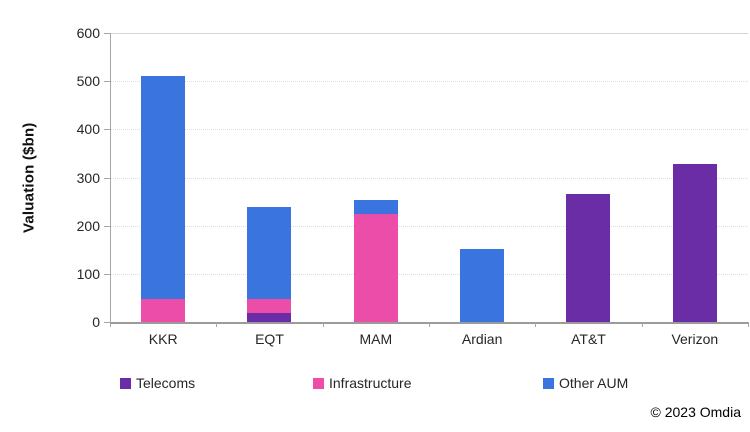 Image resolution: width=750 pixels, height=432 pixels. What do you see at coordinates (588, 339) in the screenshot?
I see `x-axis-label-AT&T: AT&T` at bounding box center [588, 339].